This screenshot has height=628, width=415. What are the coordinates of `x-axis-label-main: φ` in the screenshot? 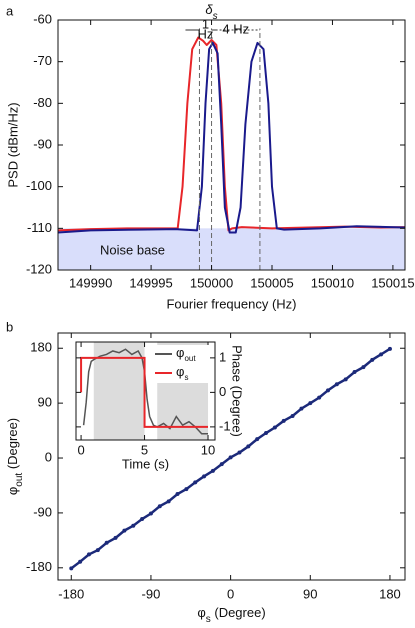 It's located at (201, 612).